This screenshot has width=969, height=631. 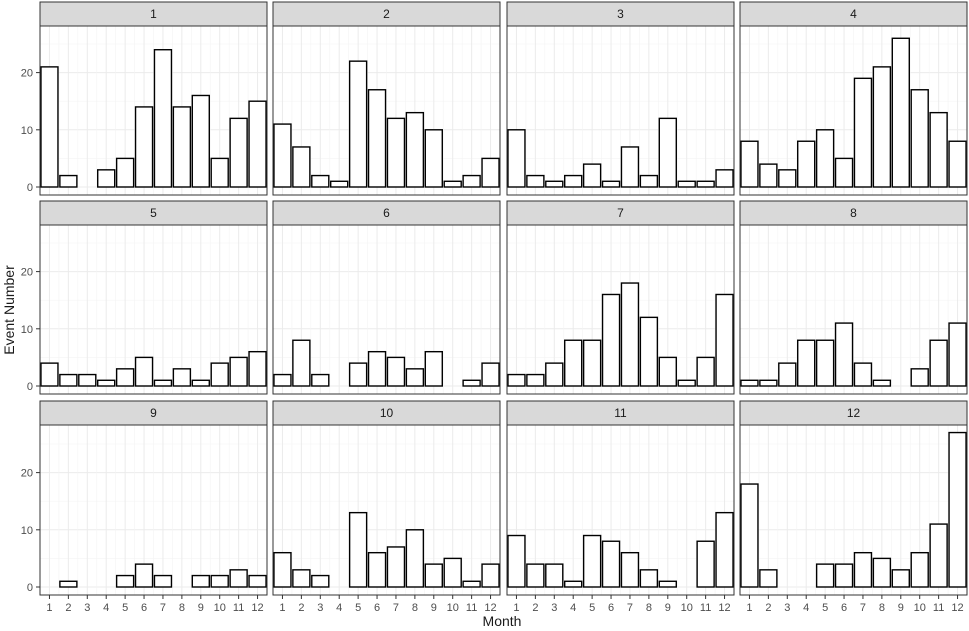 What do you see at coordinates (853, 213) in the screenshot?
I see `facet-strip-label: 8` at bounding box center [853, 213].